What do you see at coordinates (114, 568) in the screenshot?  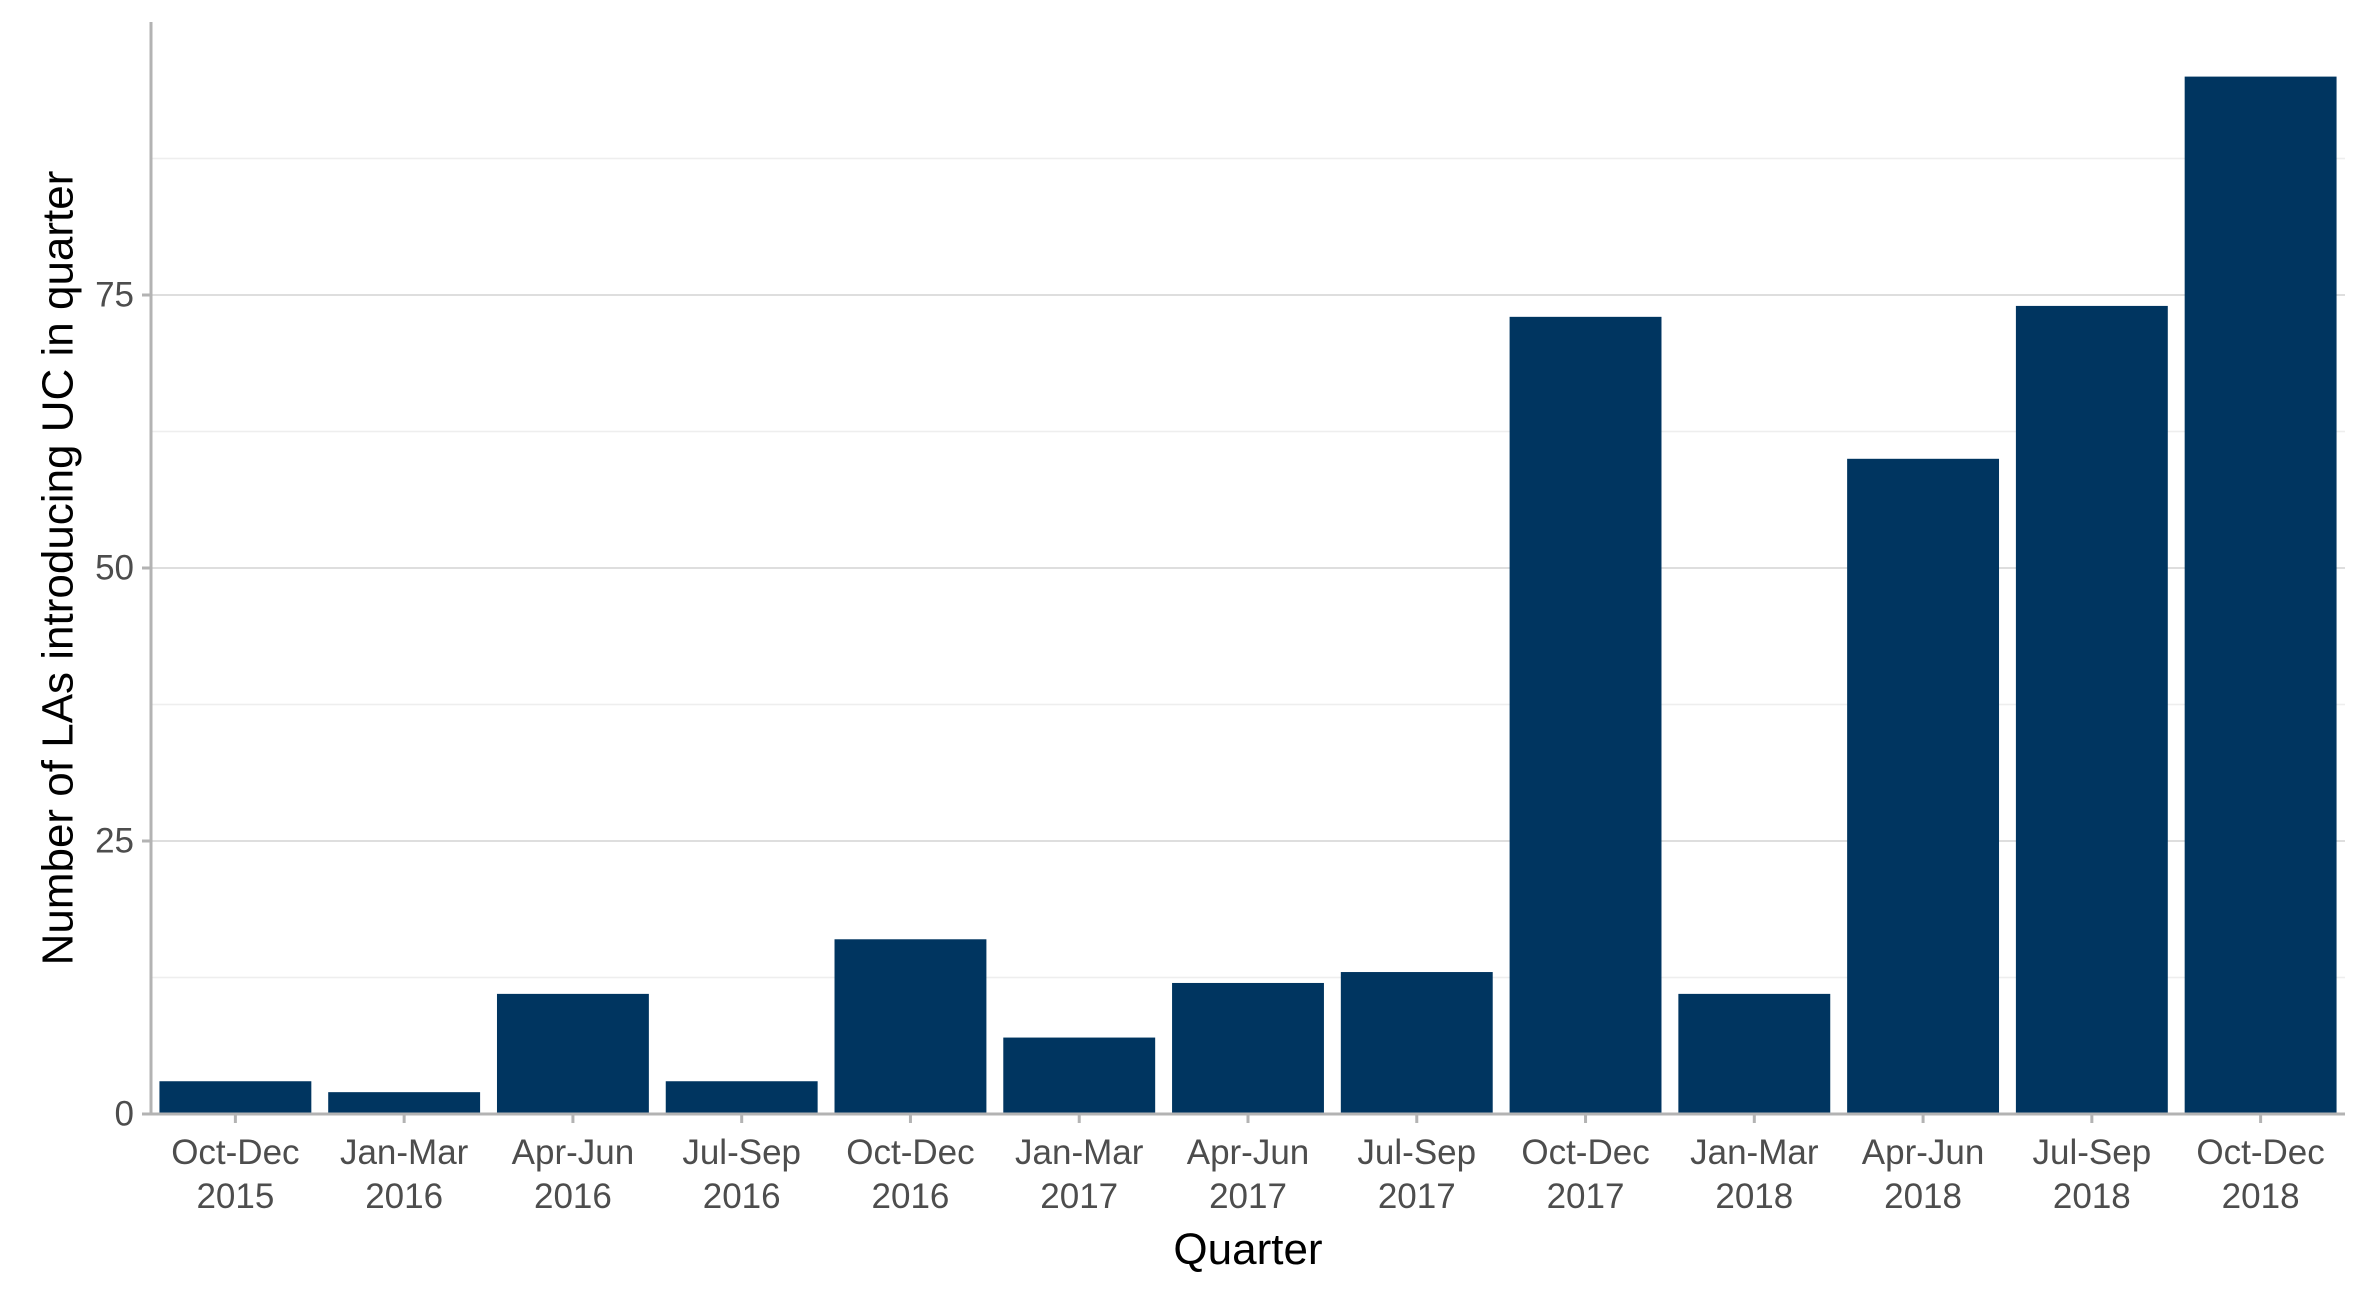 I see `y-tick-label: 50` at bounding box center [114, 568].